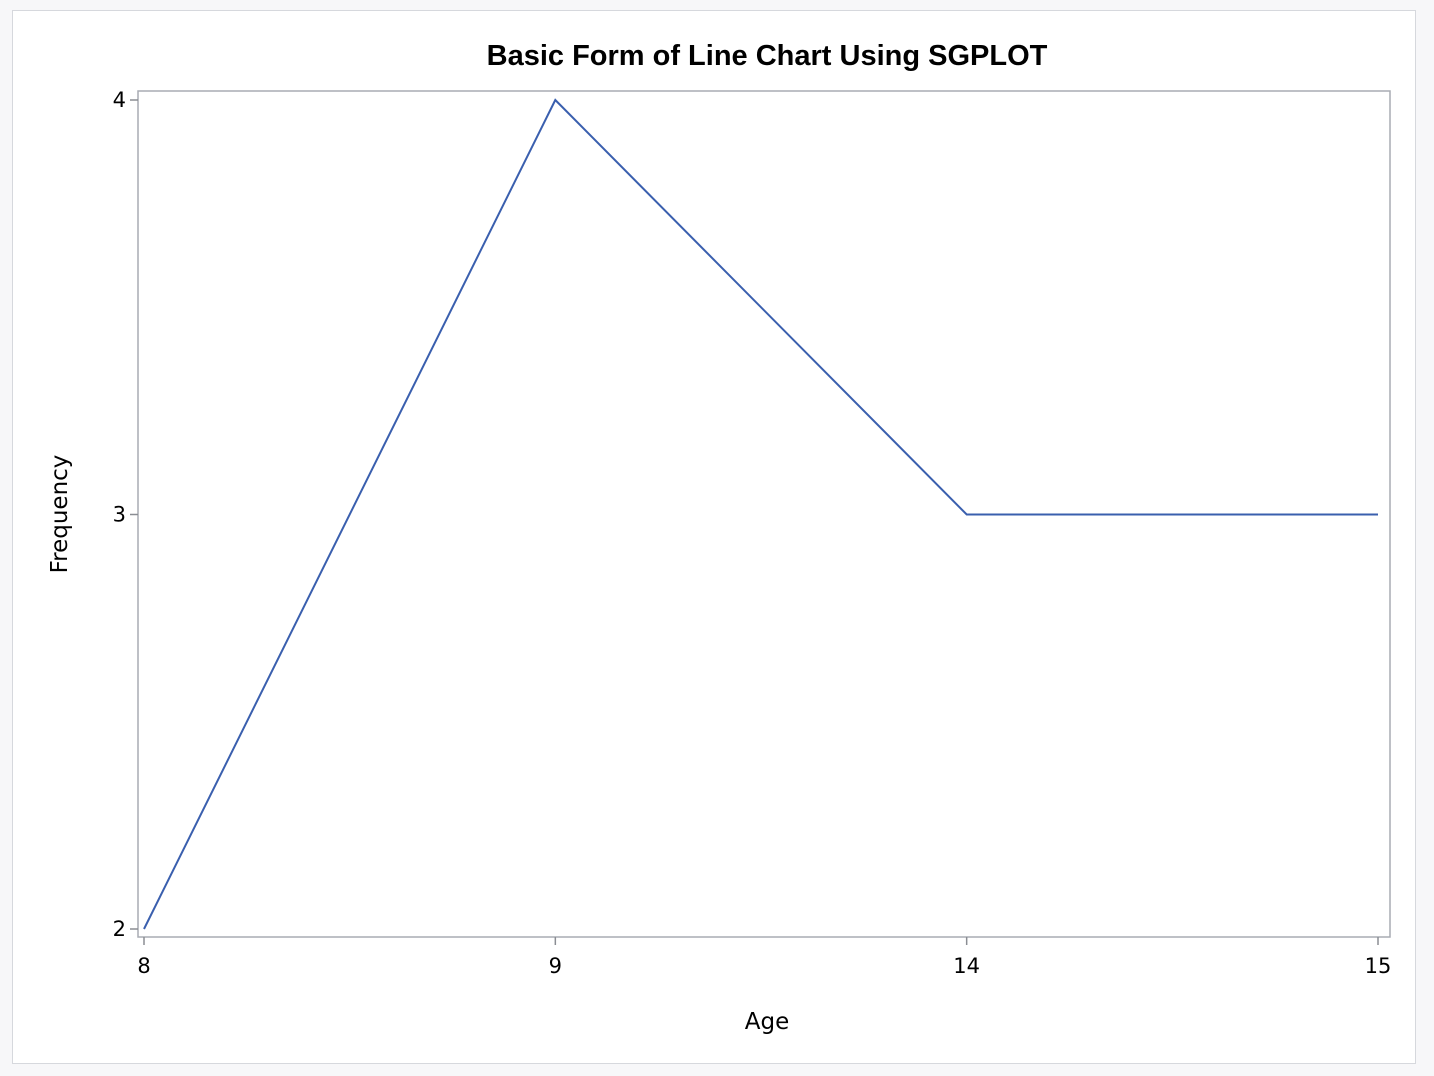 The height and width of the screenshot is (1076, 1434). What do you see at coordinates (1378, 966) in the screenshot?
I see `x-tick-label: 15` at bounding box center [1378, 966].